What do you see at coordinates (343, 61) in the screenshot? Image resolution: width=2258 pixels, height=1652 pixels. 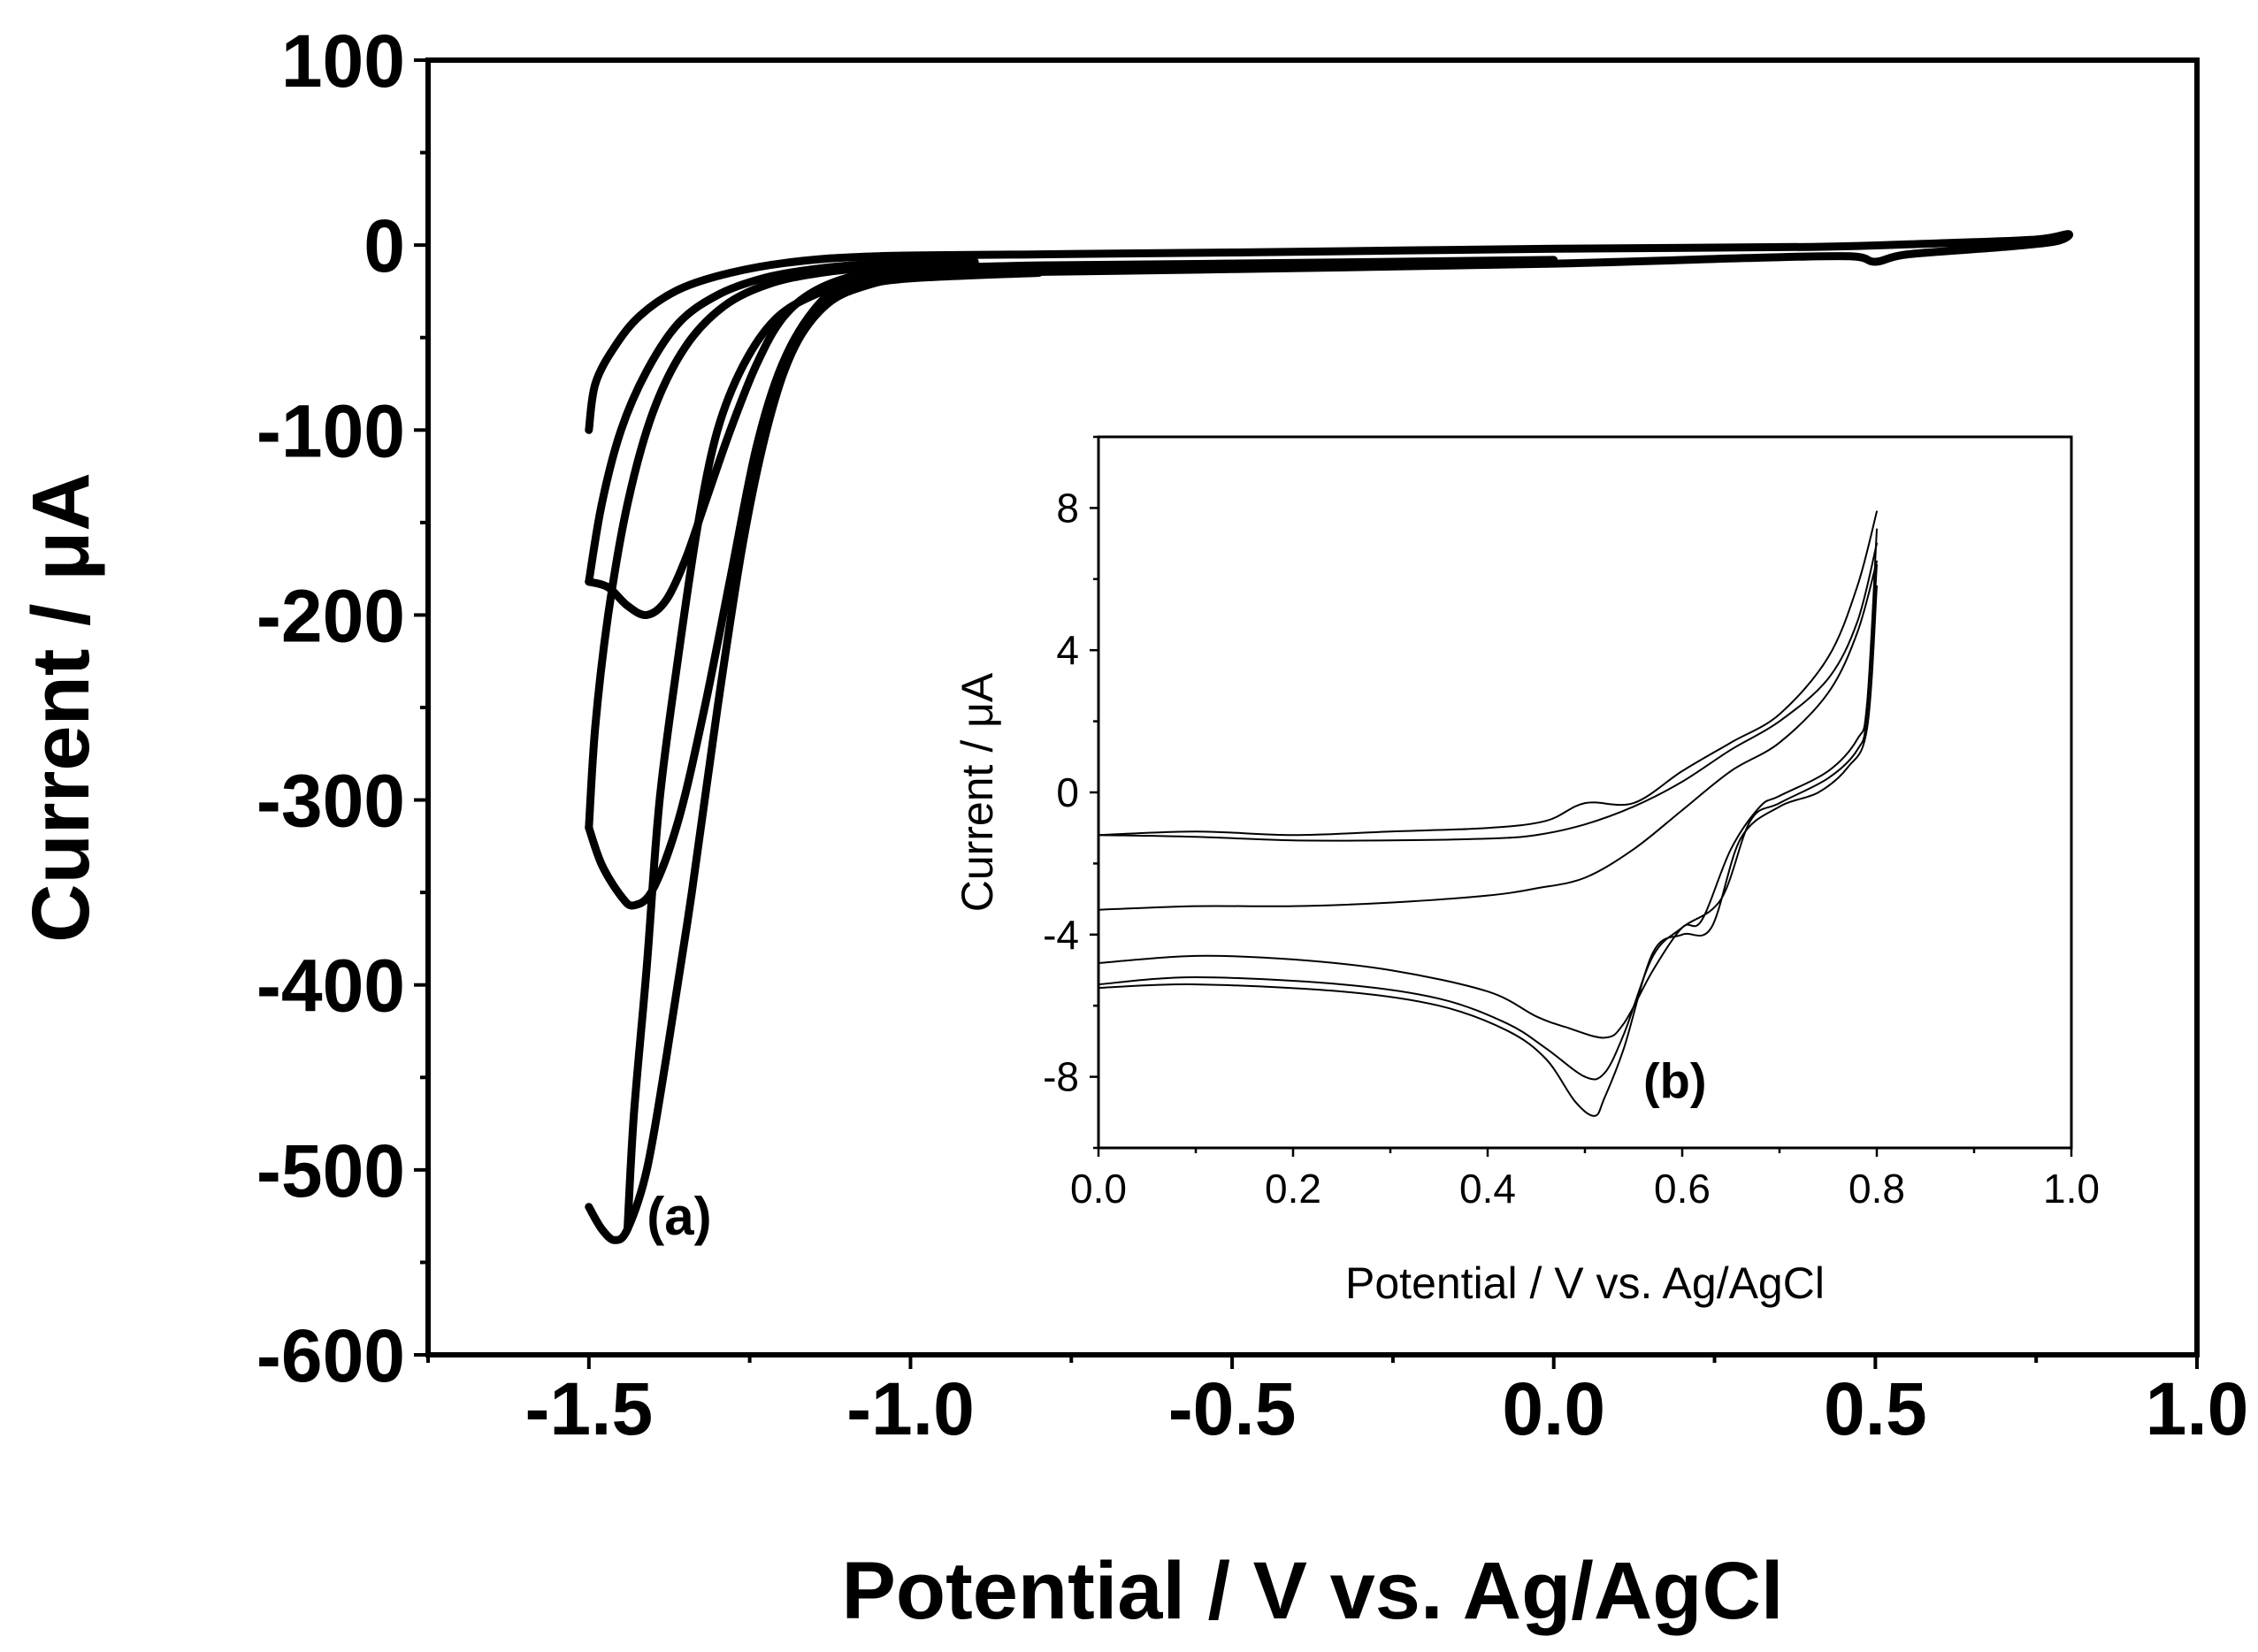 I see `y-tick-label: 100` at bounding box center [343, 61].